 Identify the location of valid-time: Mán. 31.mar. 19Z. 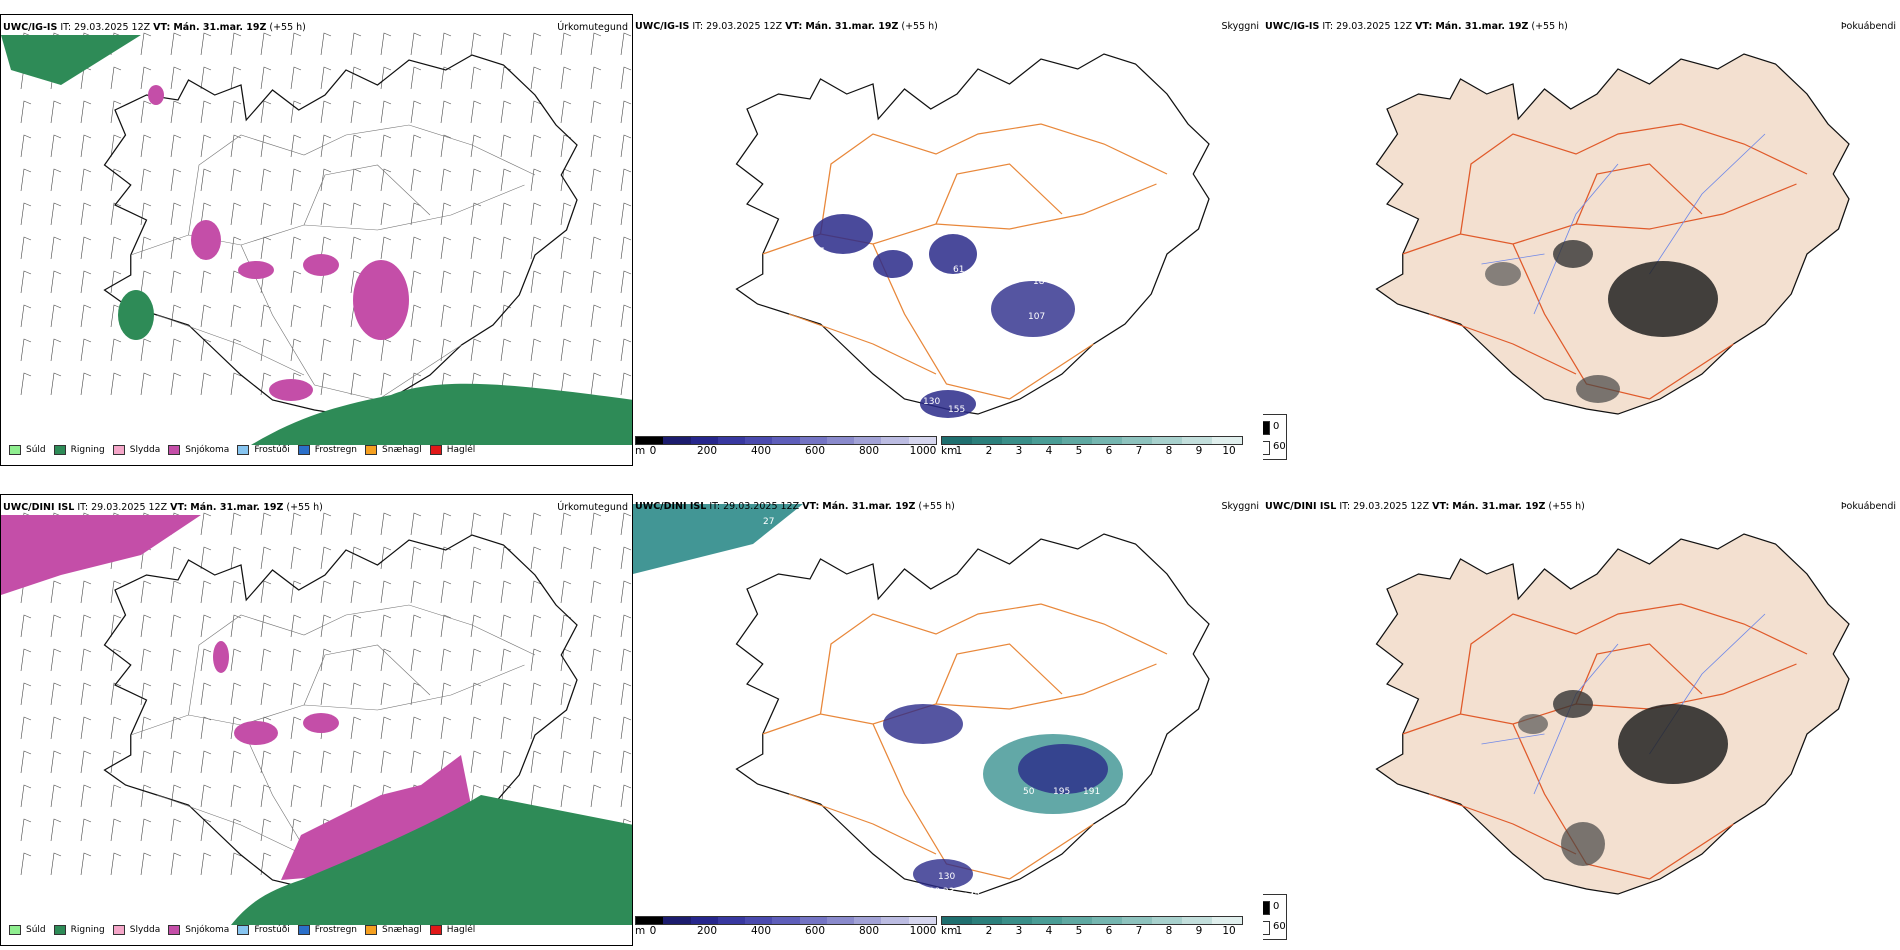
(1499, 506).